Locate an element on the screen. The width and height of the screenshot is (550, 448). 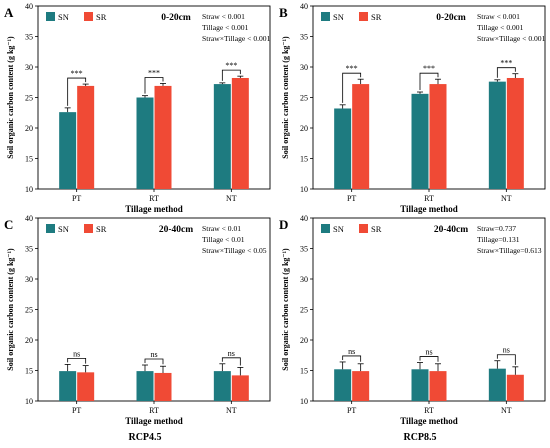
y-axis-label: Soil organic carbon content (g kg⁻¹) is located at coordinates (10, 97).